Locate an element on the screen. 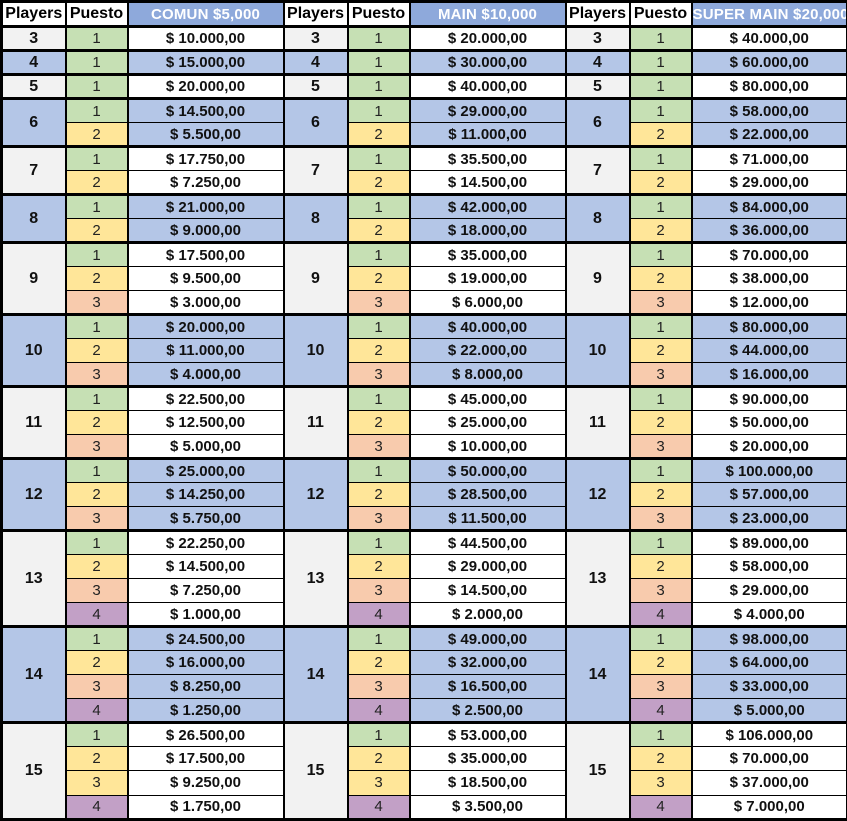 The image size is (847, 821). payout-cell: $ 5.500,00 is located at coordinates (205, 135).